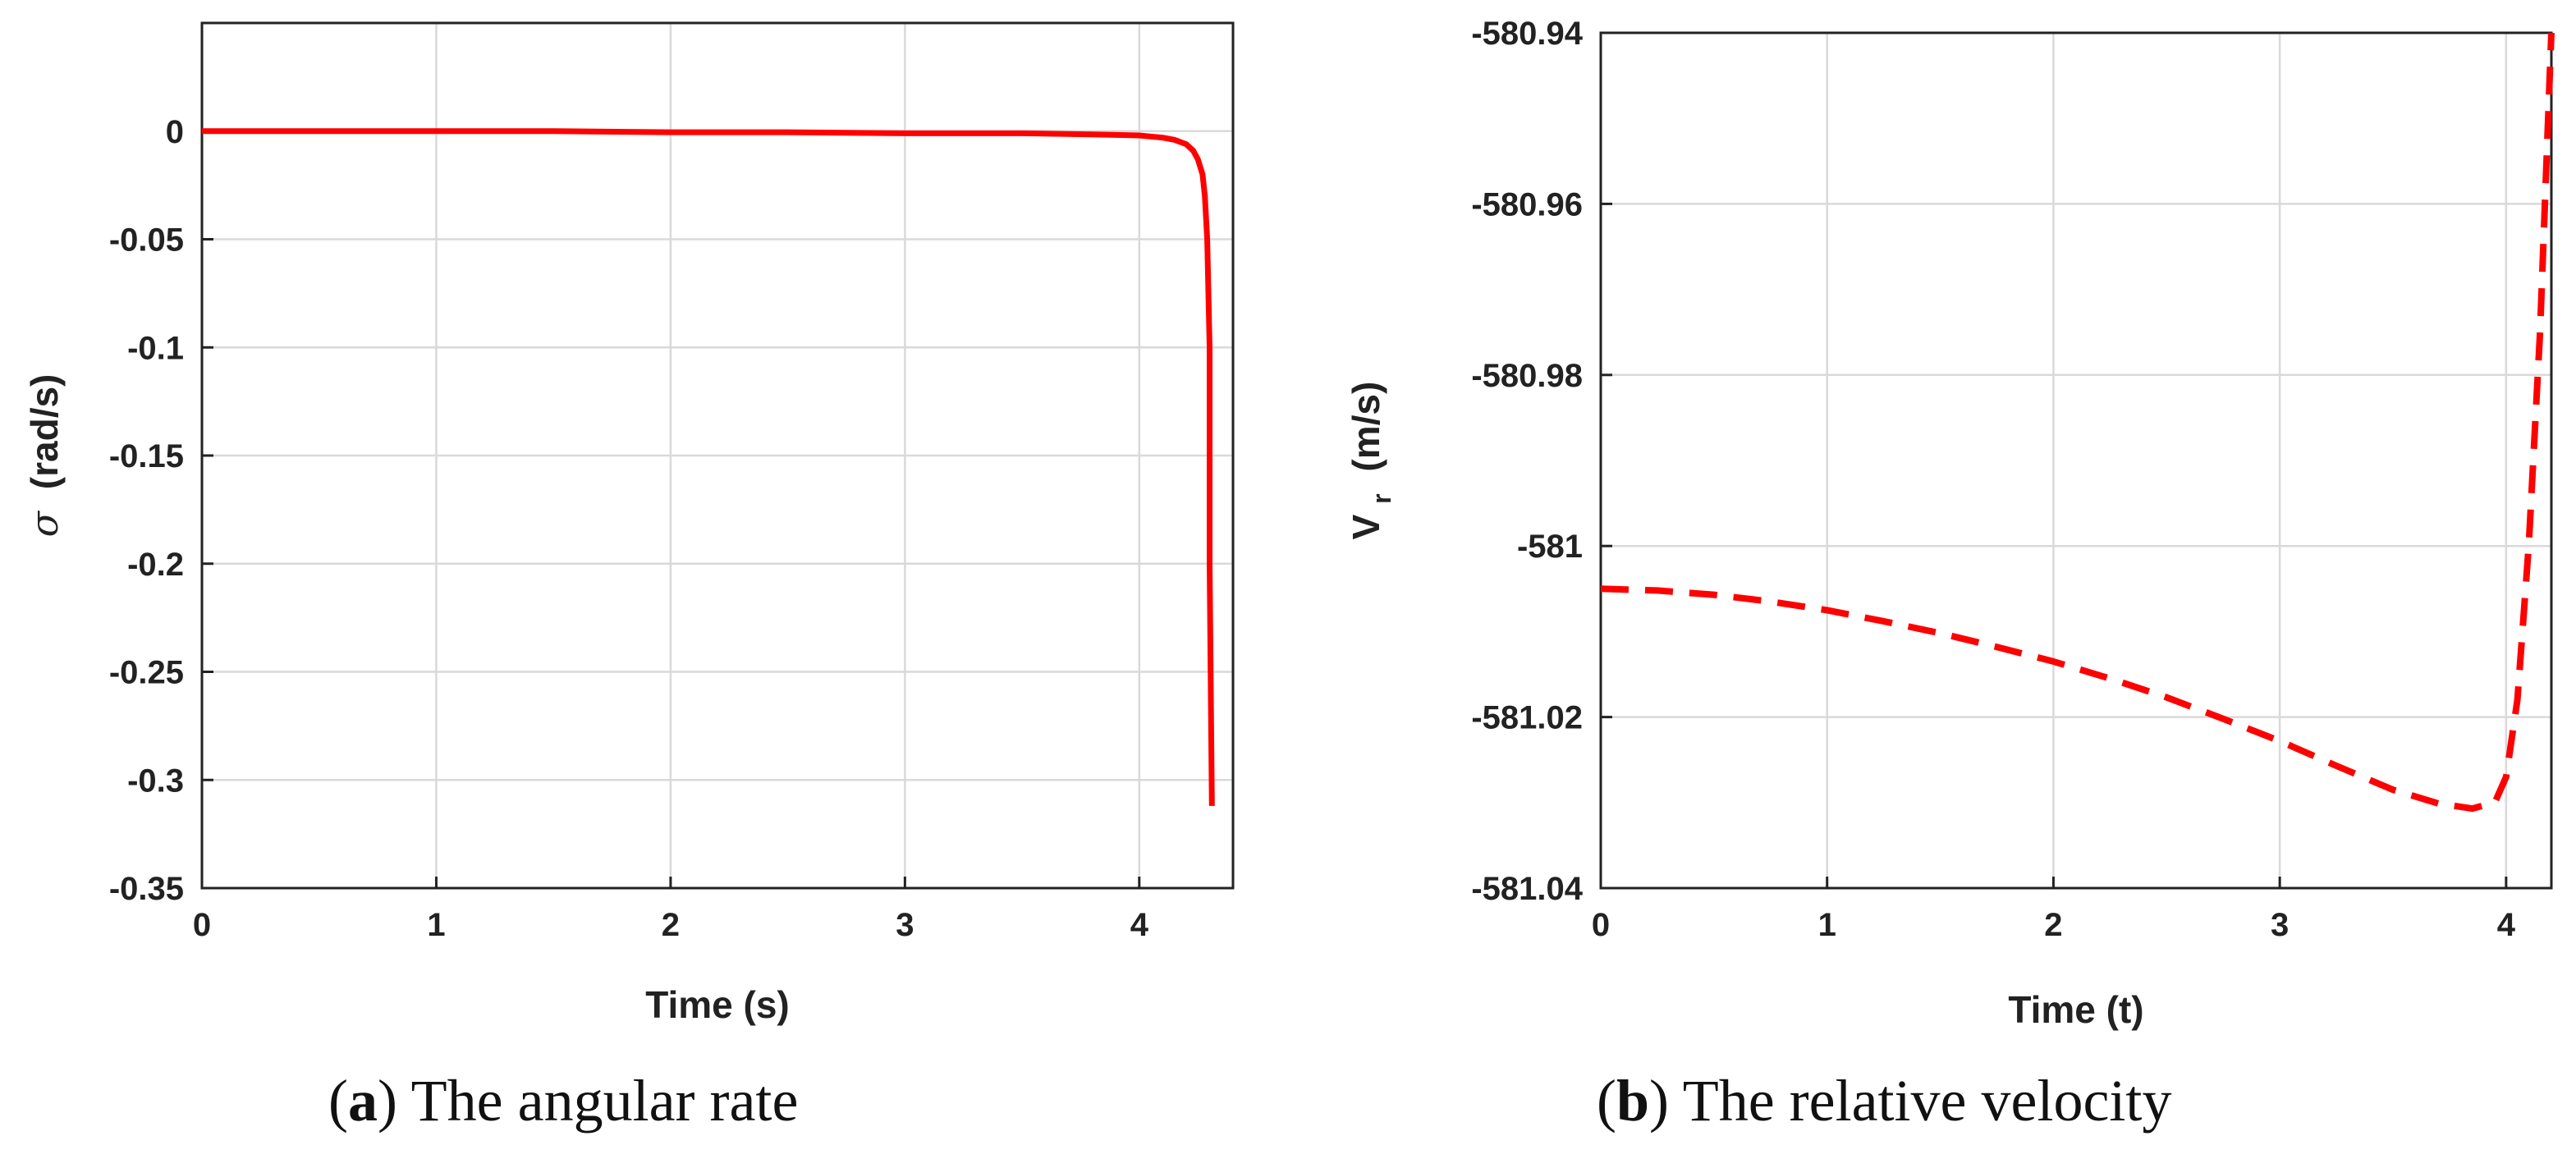 This screenshot has width=2576, height=1168. Describe the element at coordinates (147, 456) in the screenshot. I see `chart-a-ytick-label: -0.15` at that location.